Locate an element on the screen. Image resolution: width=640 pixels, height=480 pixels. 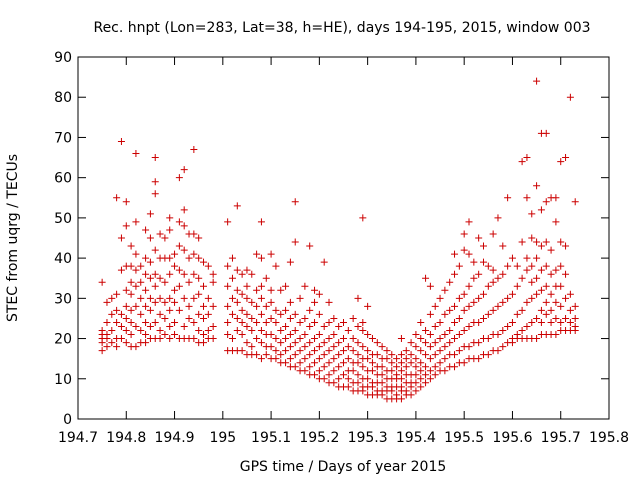
x-tick-label: 195.1 is located at coordinates (271, 438).